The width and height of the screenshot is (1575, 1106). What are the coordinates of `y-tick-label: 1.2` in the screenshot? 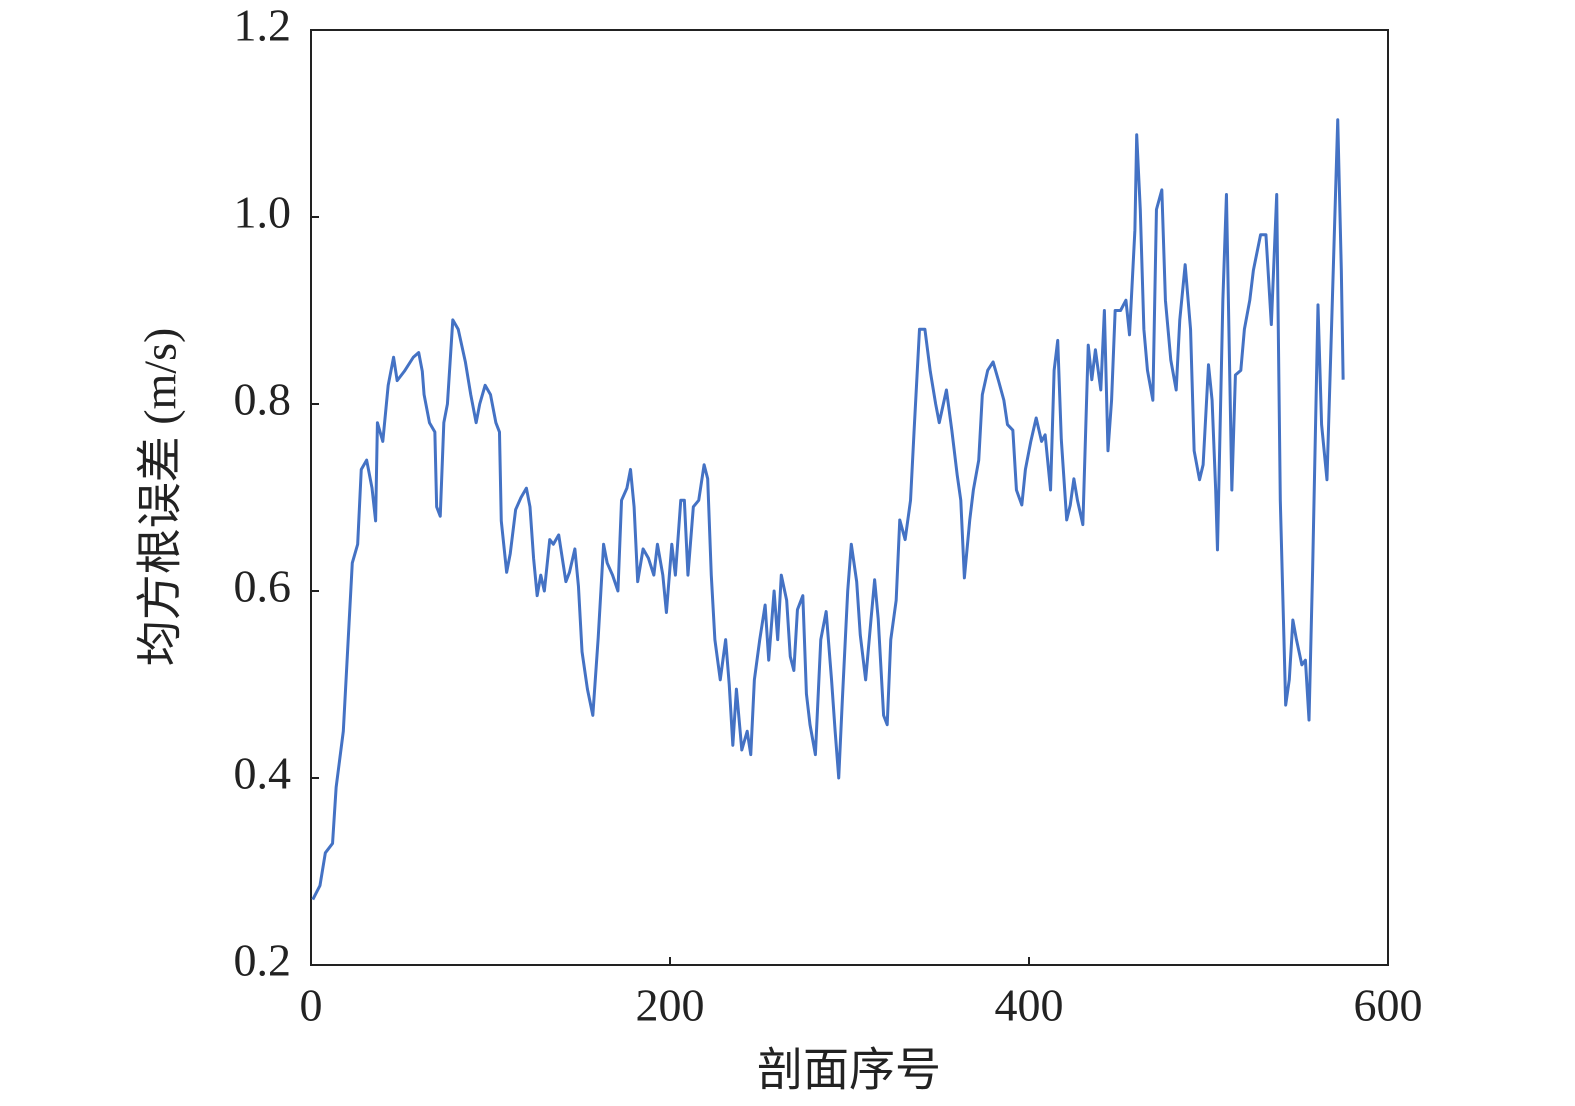 It's located at (263, 25).